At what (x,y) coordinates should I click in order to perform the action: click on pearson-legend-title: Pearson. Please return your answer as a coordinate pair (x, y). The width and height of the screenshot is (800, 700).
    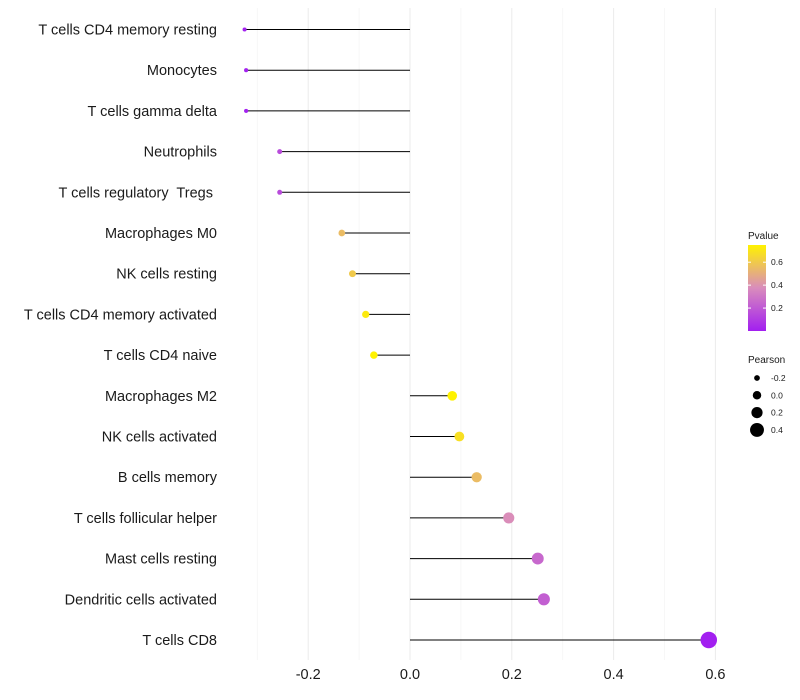
    Looking at the image, I should click on (766, 360).